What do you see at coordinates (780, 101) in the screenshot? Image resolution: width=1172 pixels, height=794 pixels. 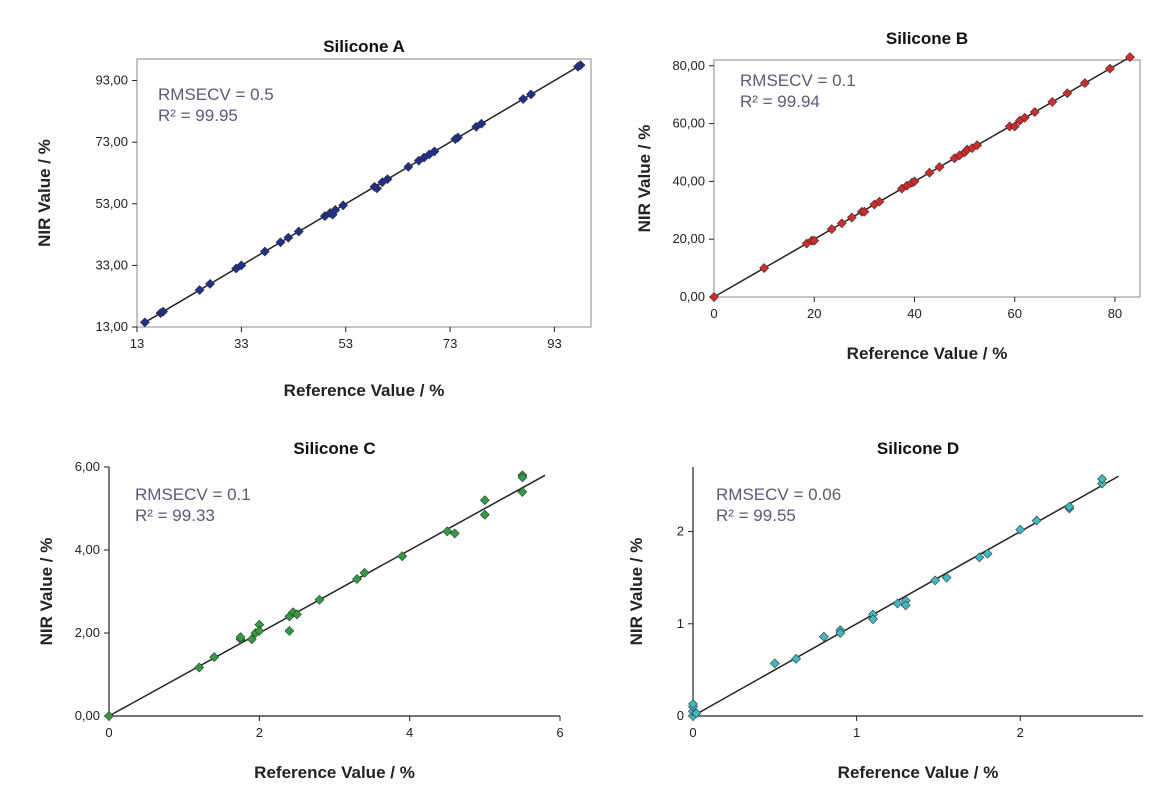 I see `r-squared-annotation: R² = 99.94` at bounding box center [780, 101].